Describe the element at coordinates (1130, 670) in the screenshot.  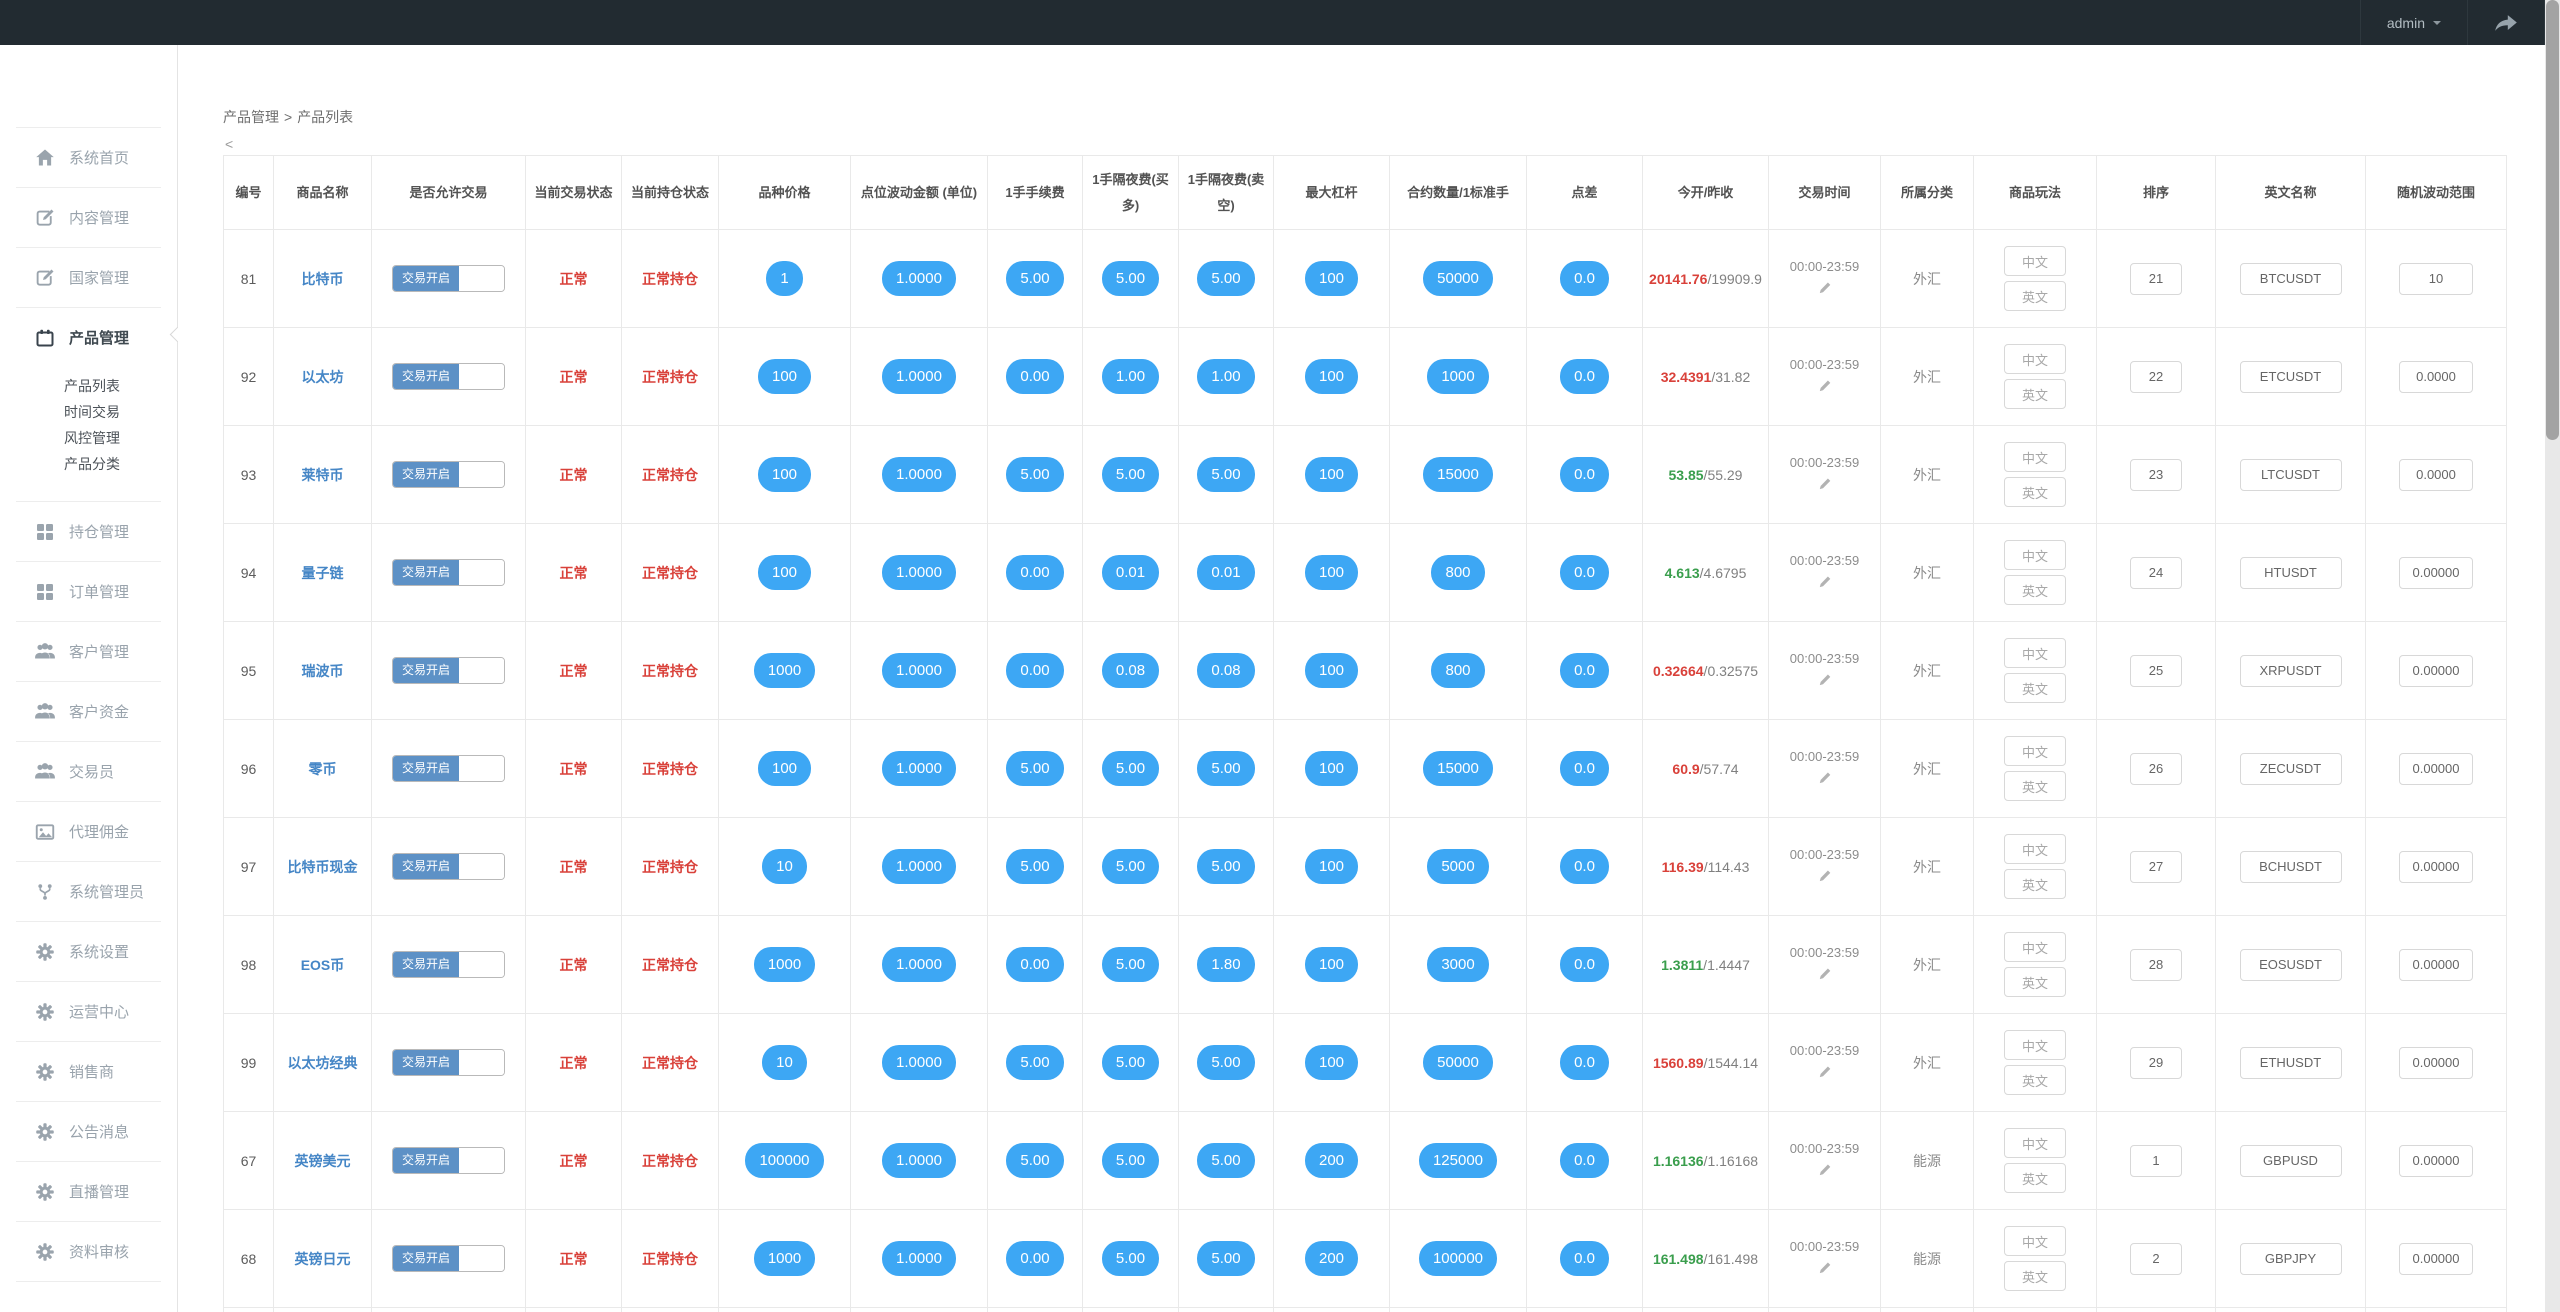
I see `overnight-buy-pill: 0.08` at that location.